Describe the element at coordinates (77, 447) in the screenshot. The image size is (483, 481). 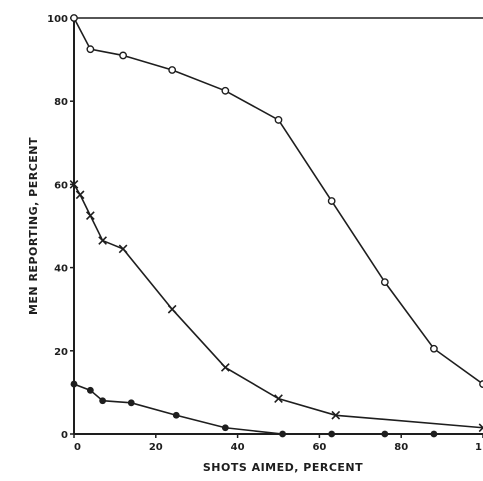
I see `x-tick-label: 0` at that location.